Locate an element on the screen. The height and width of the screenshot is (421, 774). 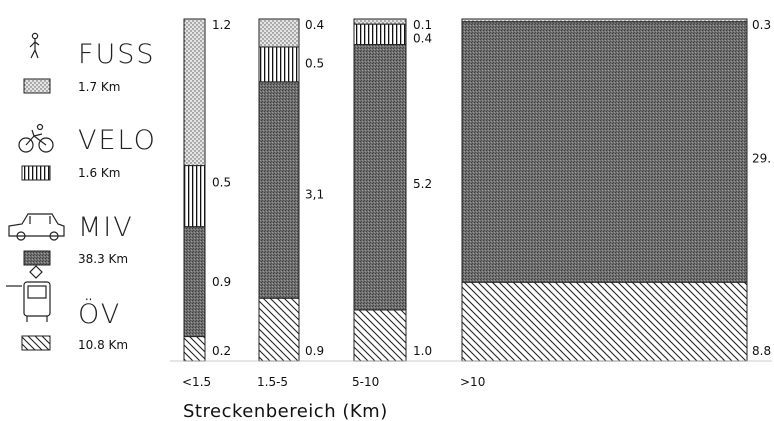
x-axis-title: Streckenbereich (Km) is located at coordinates (285, 411).